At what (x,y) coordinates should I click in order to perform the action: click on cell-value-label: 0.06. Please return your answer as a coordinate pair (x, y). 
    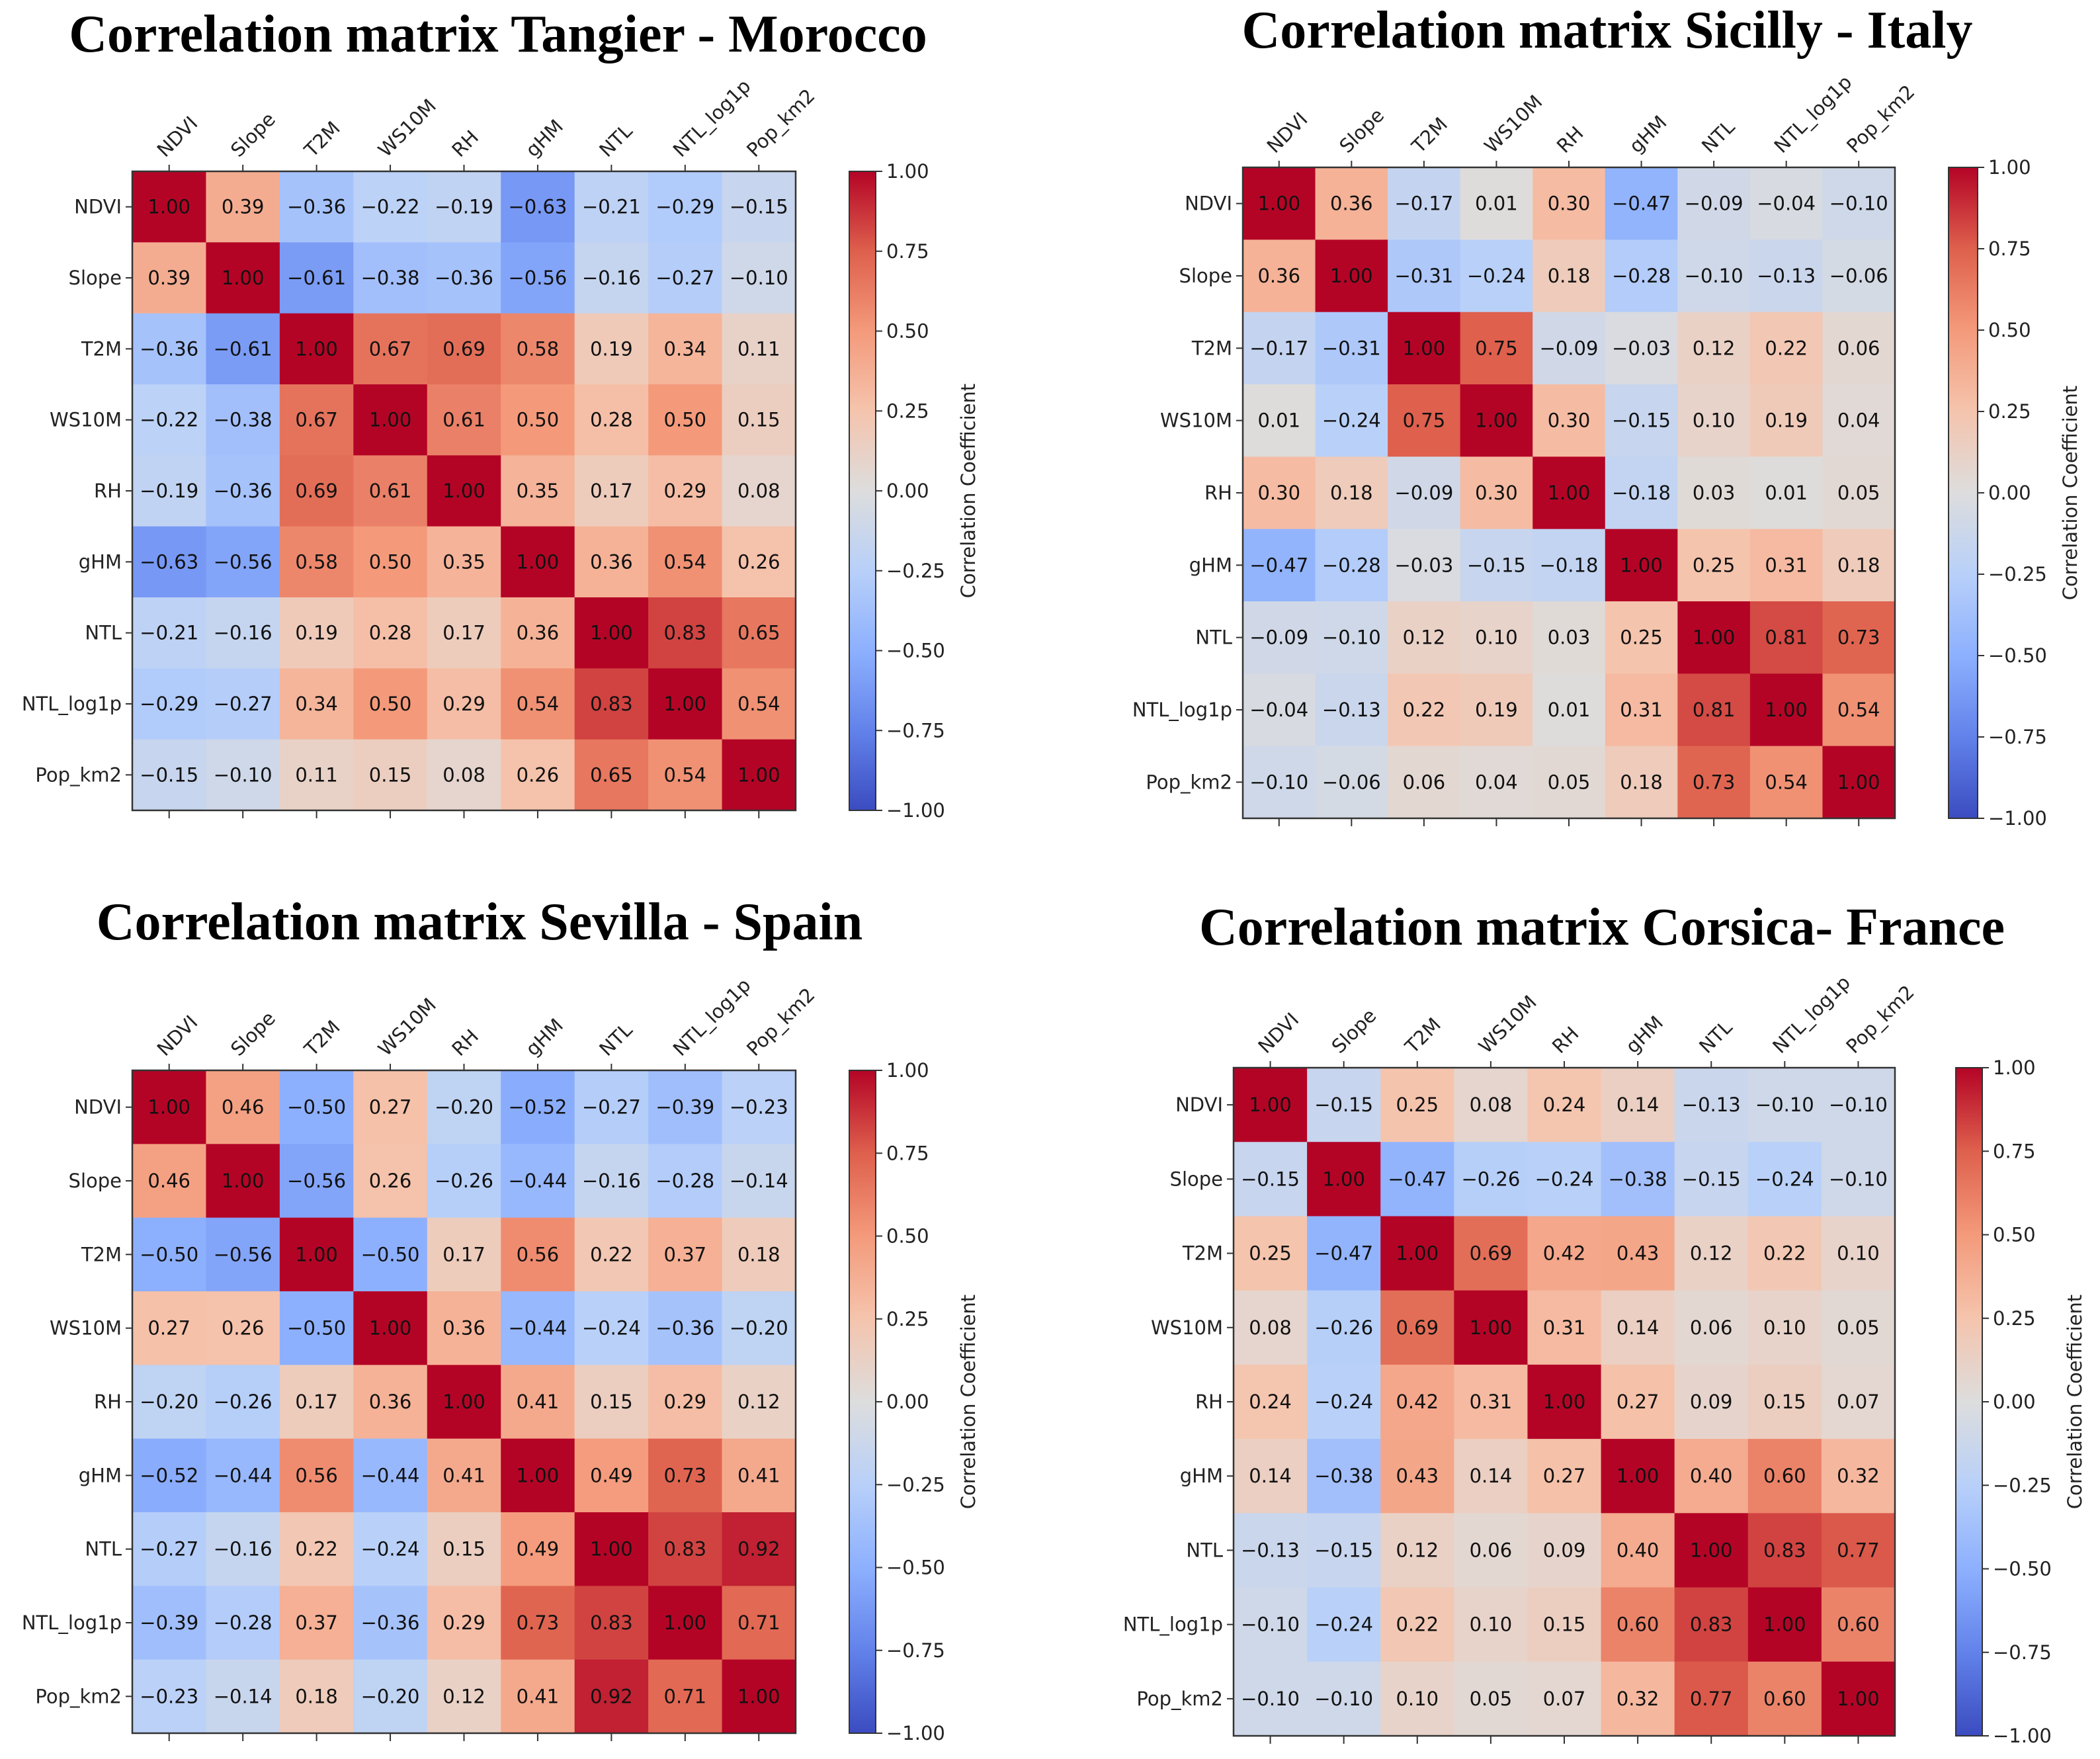
    Looking at the image, I should click on (1712, 1327).